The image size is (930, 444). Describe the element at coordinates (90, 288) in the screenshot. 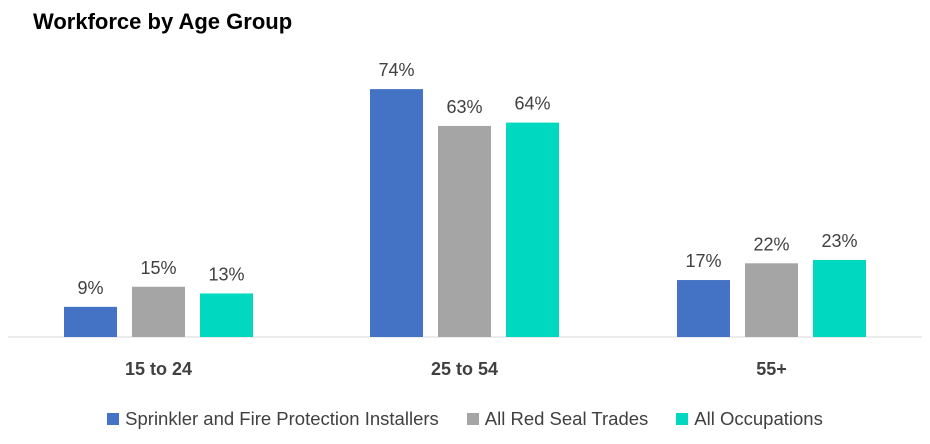

I see `data-label: 9%` at that location.